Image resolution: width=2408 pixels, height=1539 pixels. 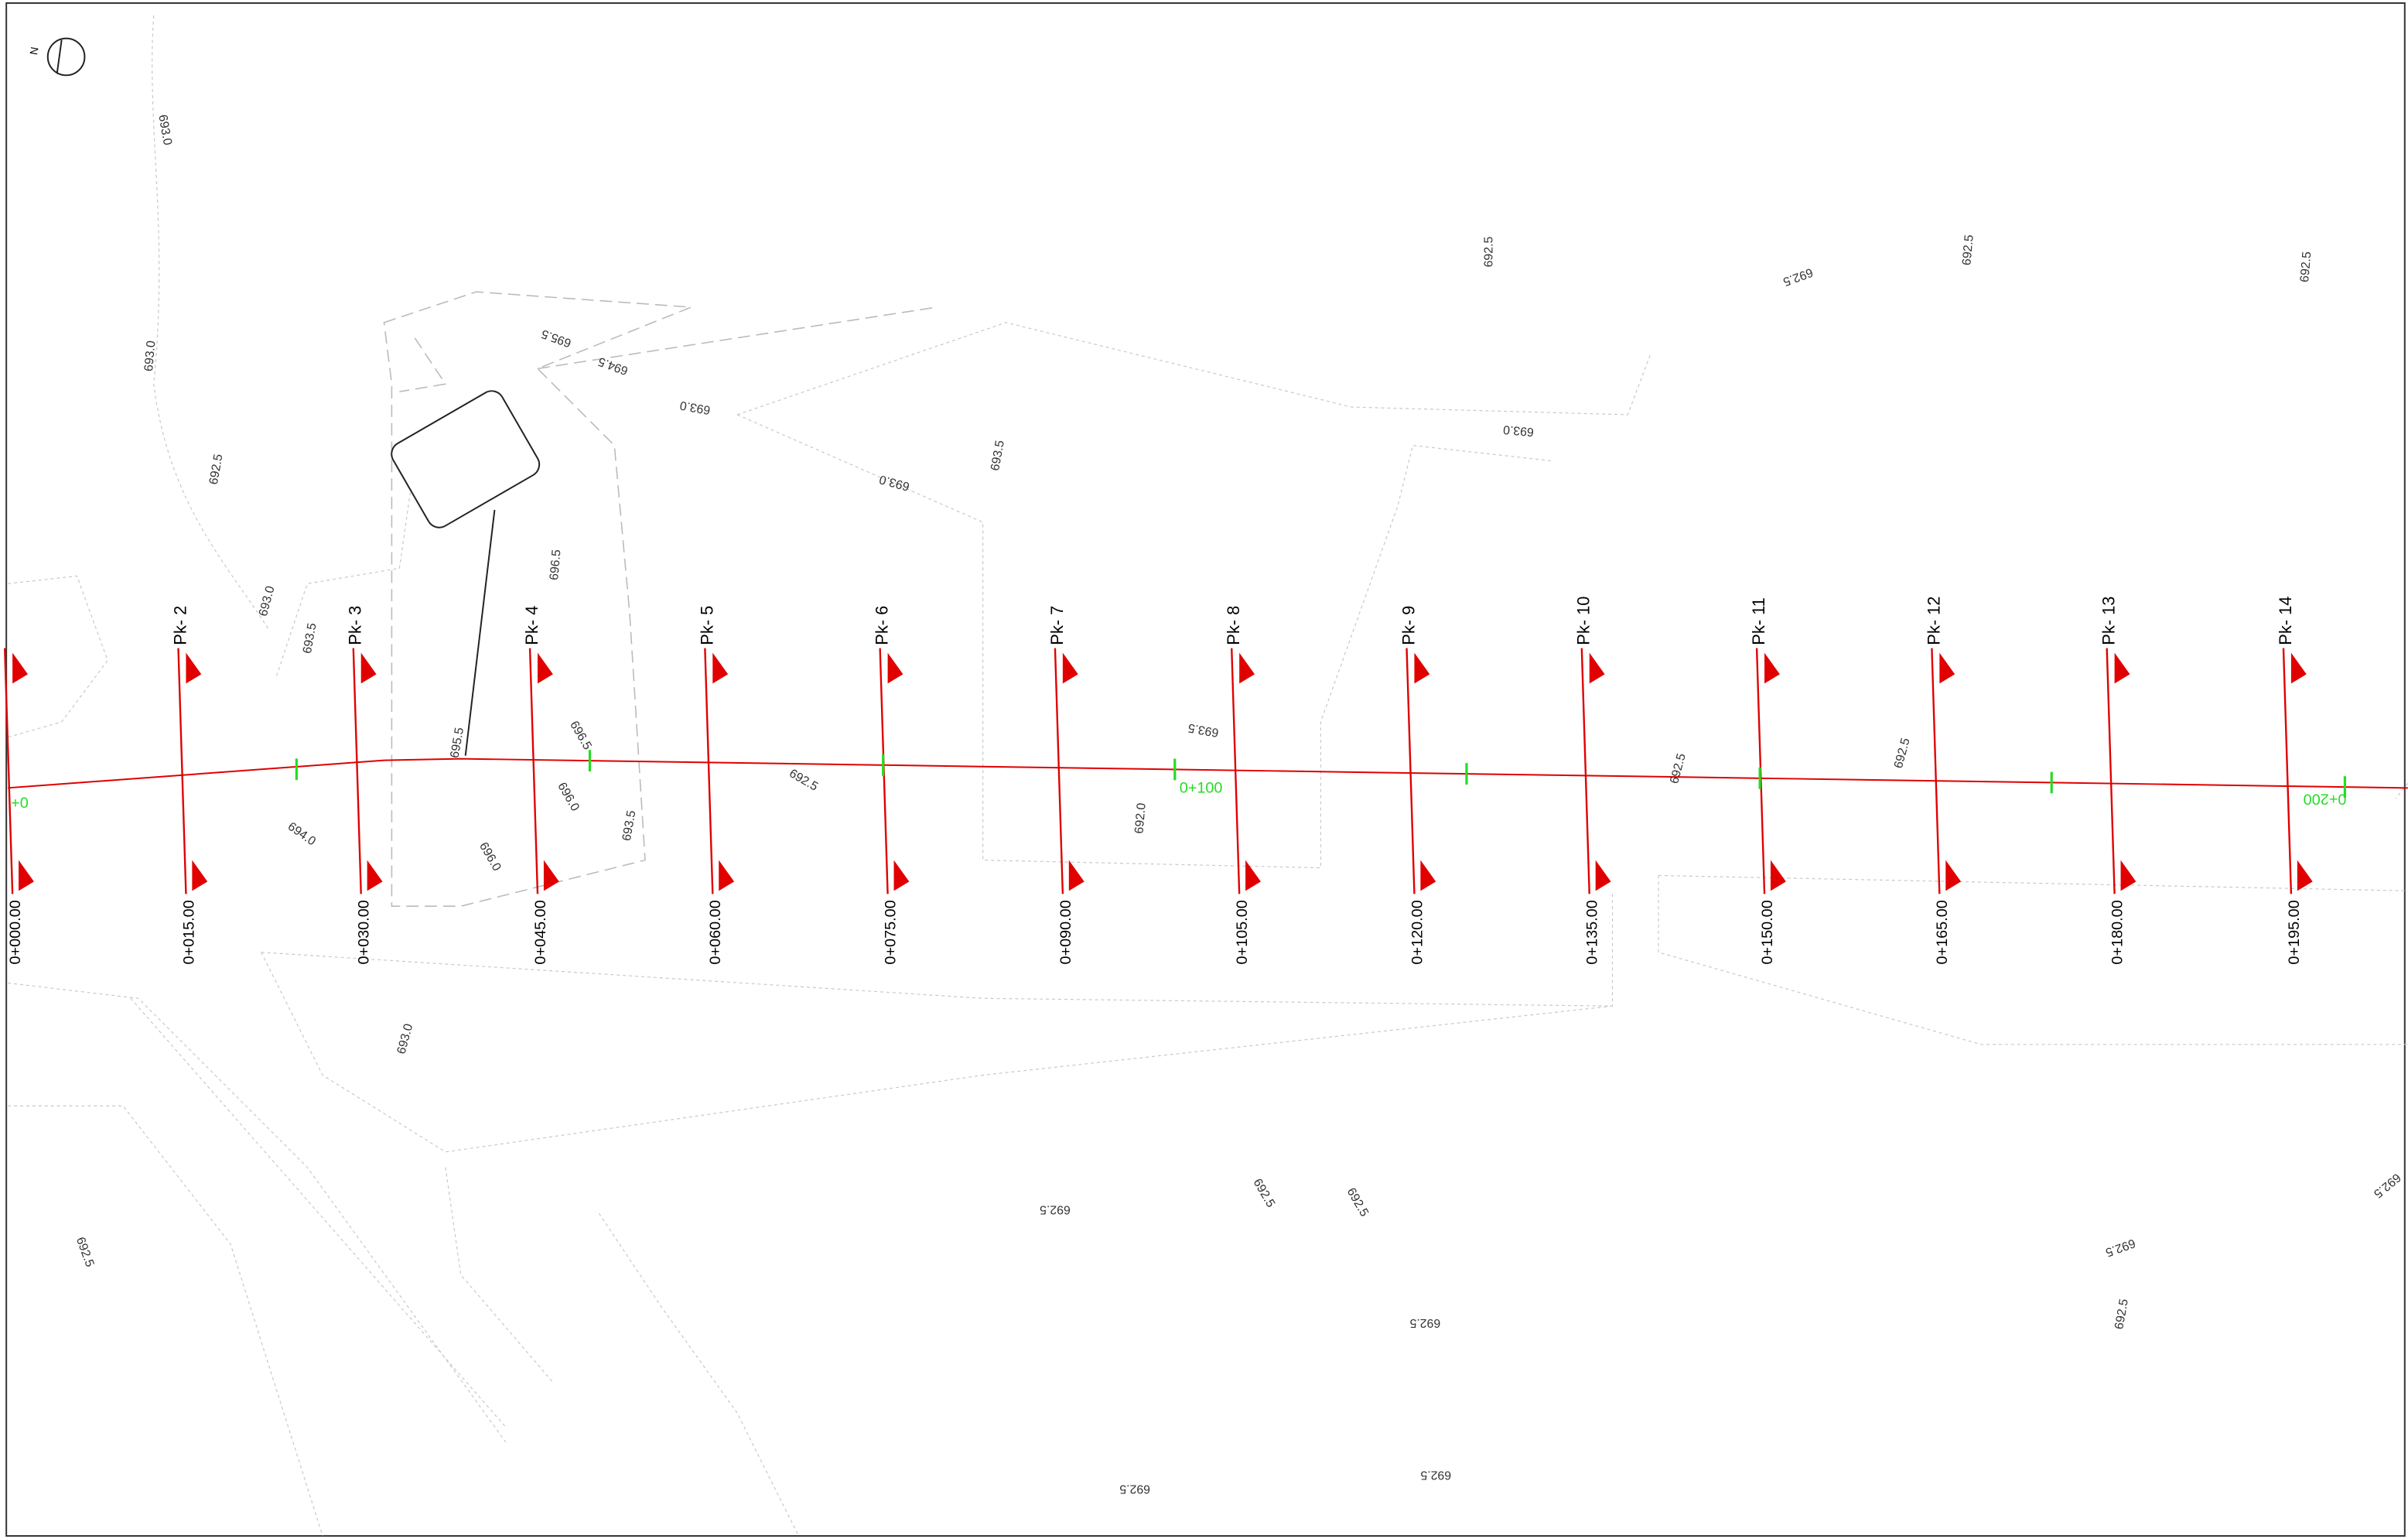 I want to click on pk-label: Pk- 10, so click(x=1583, y=621).